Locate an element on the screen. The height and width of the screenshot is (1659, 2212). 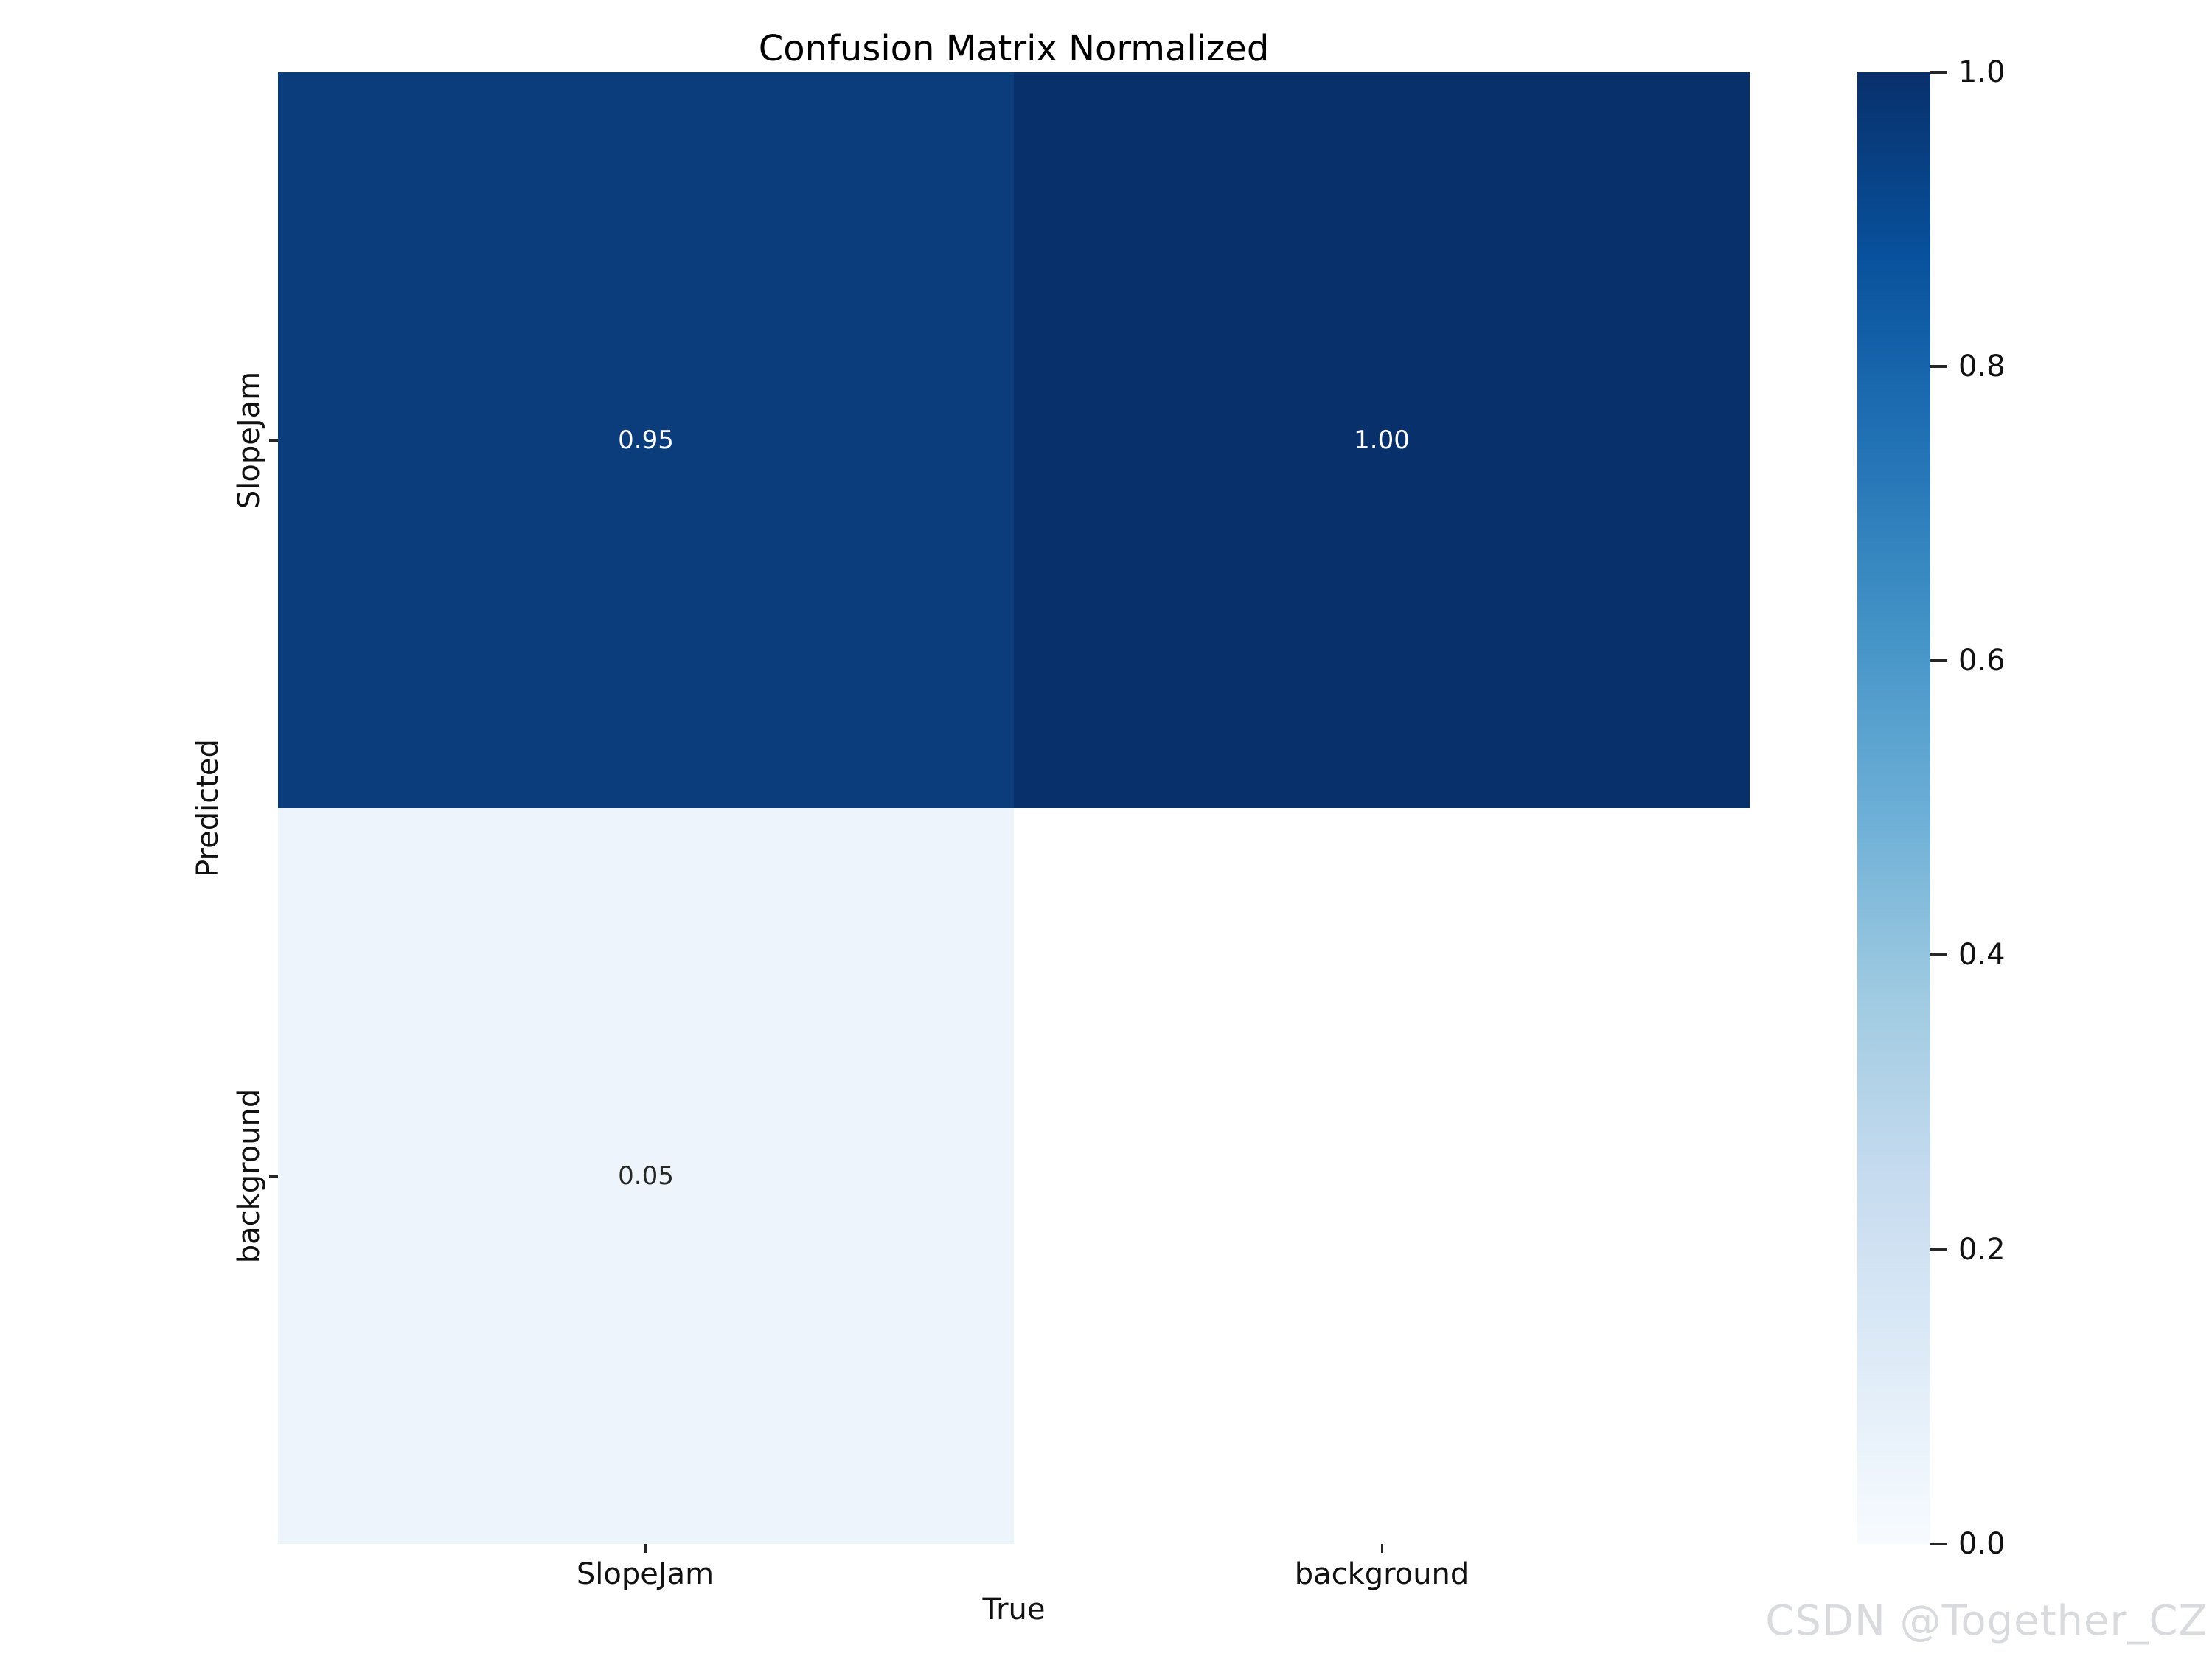
colorbar-tick-label: 0.0 is located at coordinates (1982, 1544).